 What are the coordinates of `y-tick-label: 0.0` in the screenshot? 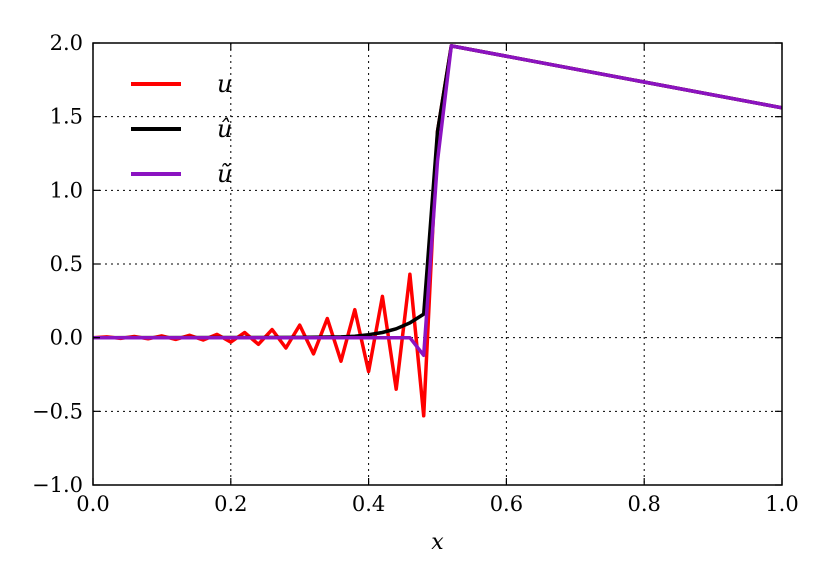 It's located at (66, 338).